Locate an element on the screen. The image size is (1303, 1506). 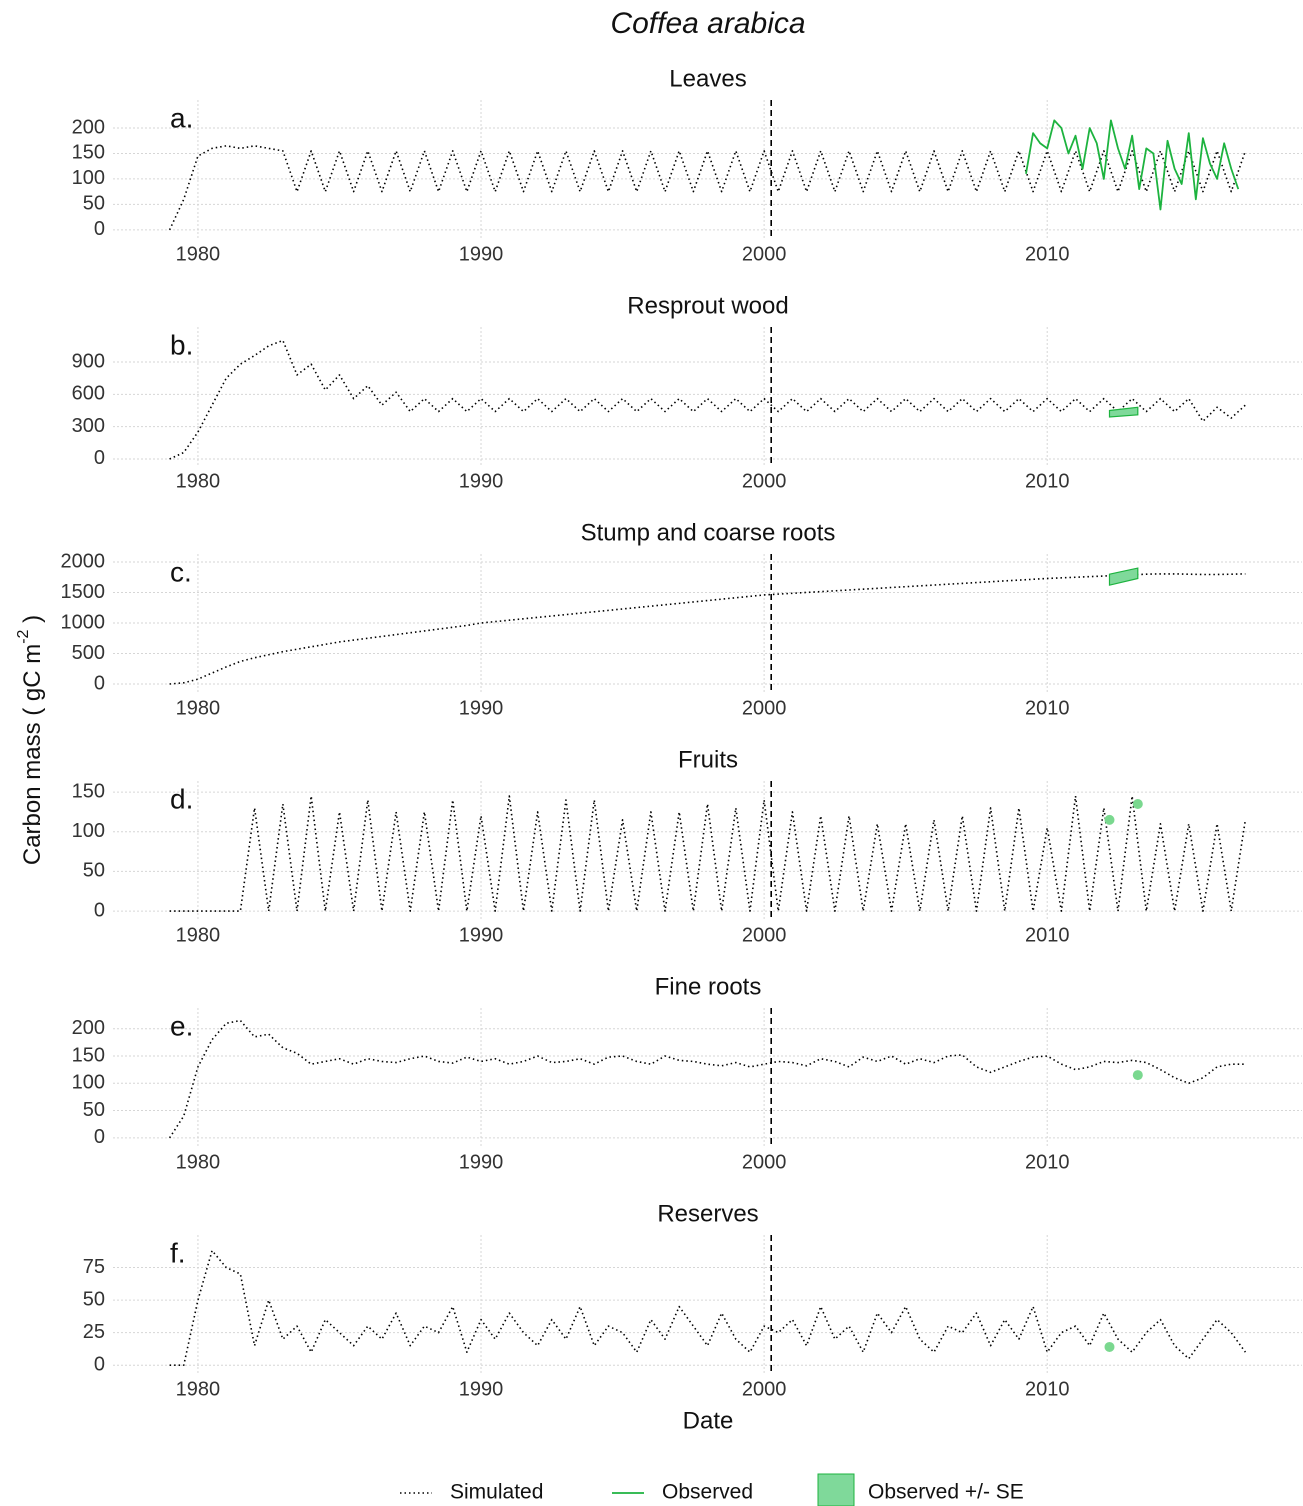
y-label-superscript: -2 is located at coordinates (23, 636).